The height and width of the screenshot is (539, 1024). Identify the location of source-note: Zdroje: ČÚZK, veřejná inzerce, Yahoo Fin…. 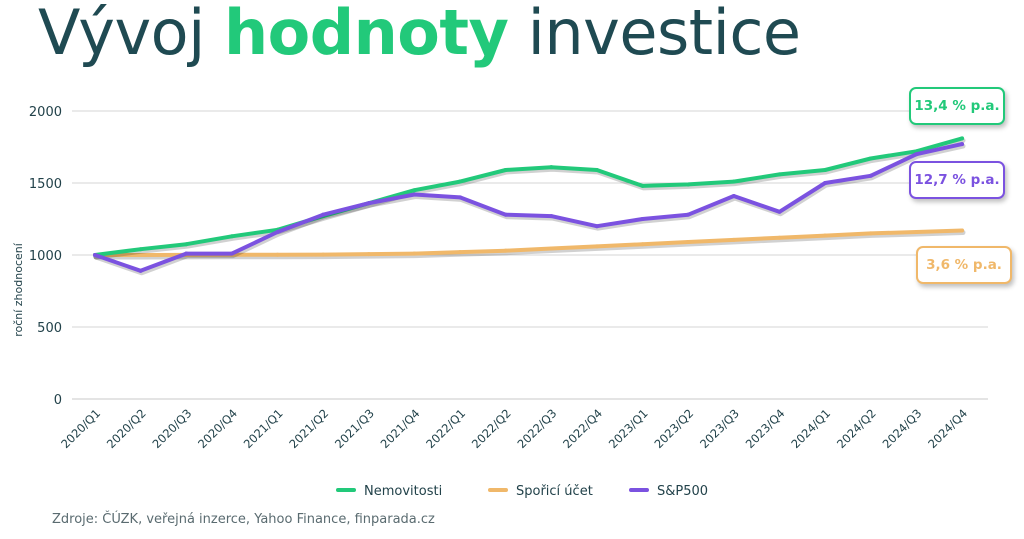
(243, 519).